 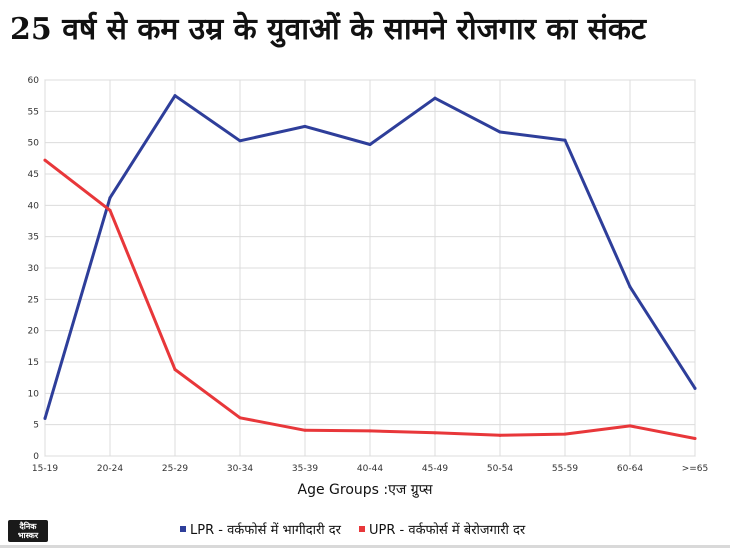 What do you see at coordinates (265, 530) in the screenshot?
I see `legend-label-lpr: LPR - वर्कफोर्स में भागीदारी दर` at bounding box center [265, 530].